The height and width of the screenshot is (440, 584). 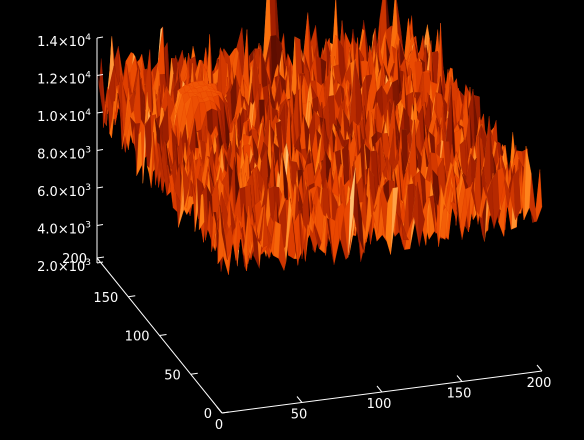 What do you see at coordinates (64, 229) in the screenshot?
I see `z-tick-label: 4.0×10³` at bounding box center [64, 229].